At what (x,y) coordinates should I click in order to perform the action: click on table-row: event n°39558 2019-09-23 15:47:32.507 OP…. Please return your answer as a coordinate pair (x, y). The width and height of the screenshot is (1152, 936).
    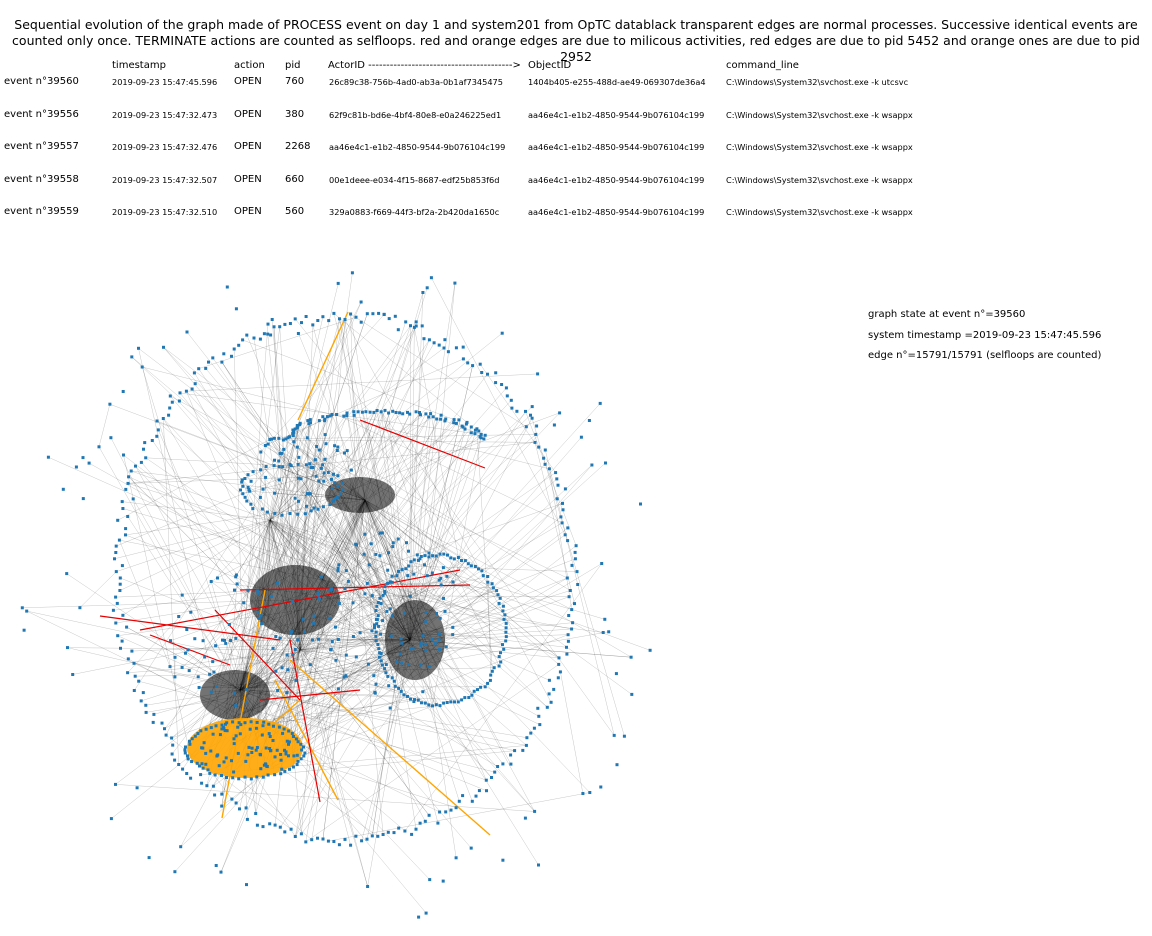
    Looking at the image, I should click on (500, 181).